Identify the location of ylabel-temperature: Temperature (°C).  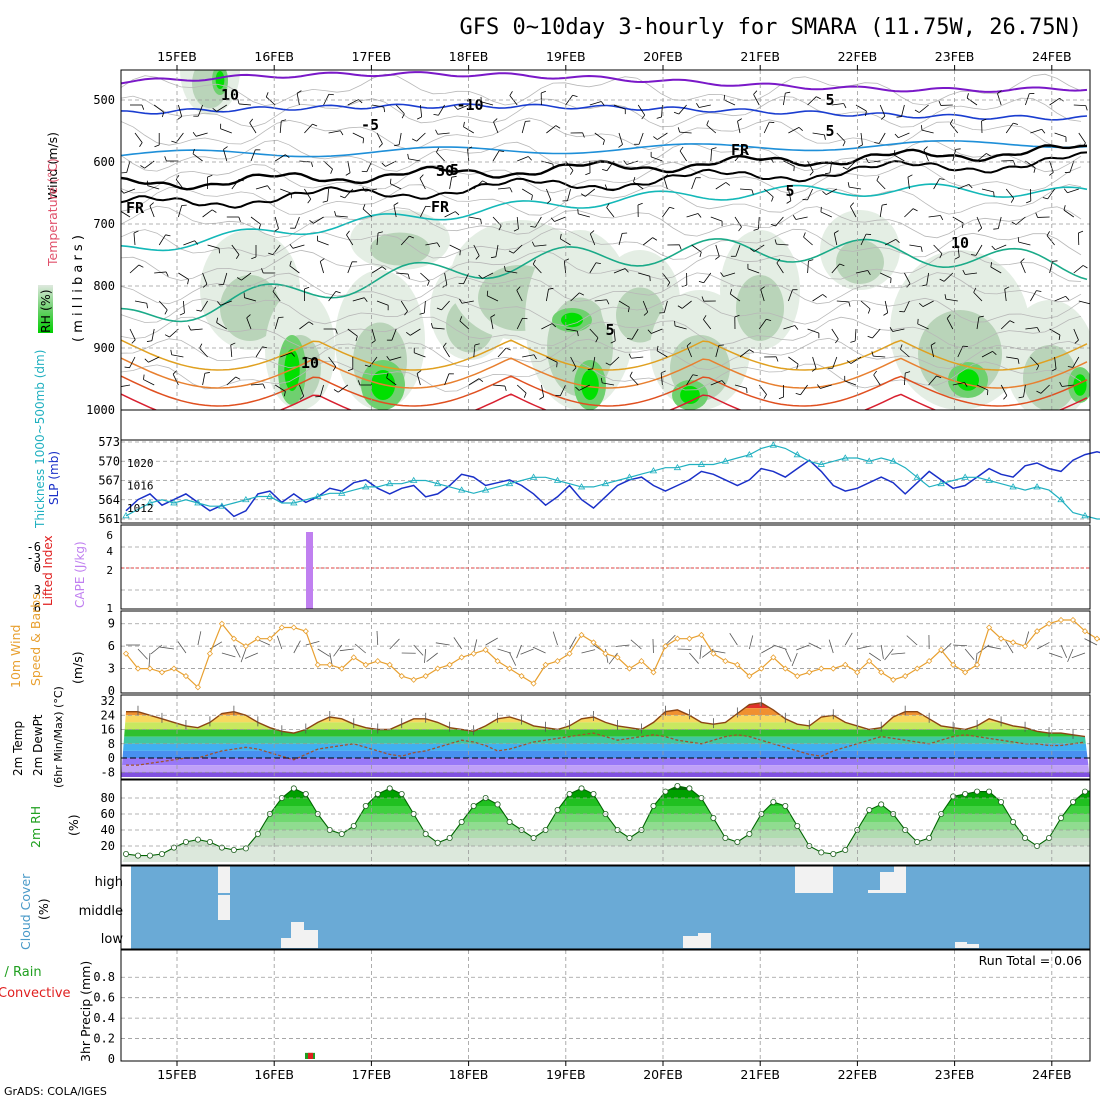
(52, 212).